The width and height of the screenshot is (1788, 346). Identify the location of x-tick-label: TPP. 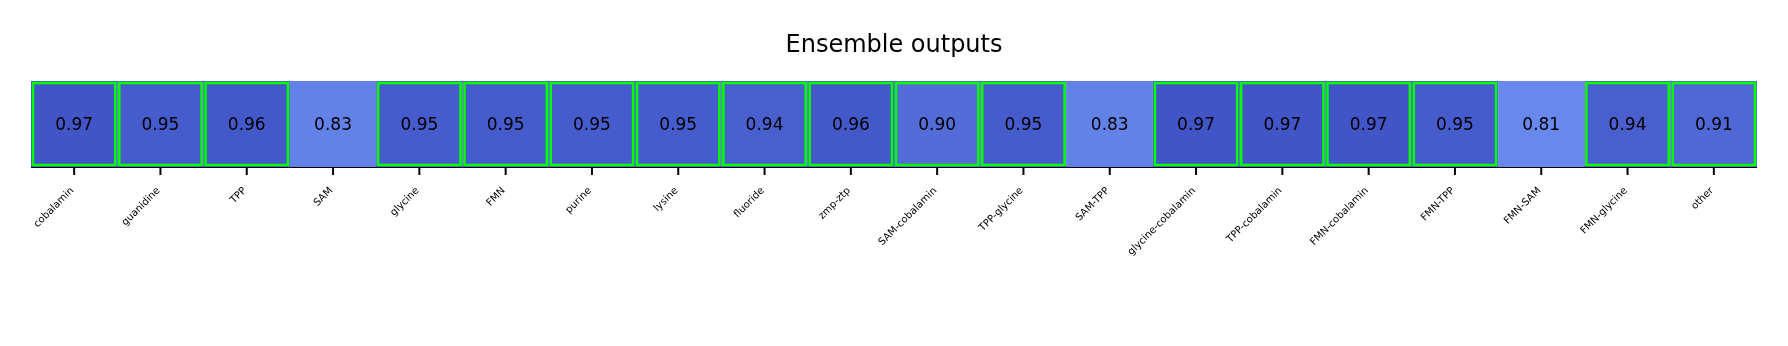
(237, 195).